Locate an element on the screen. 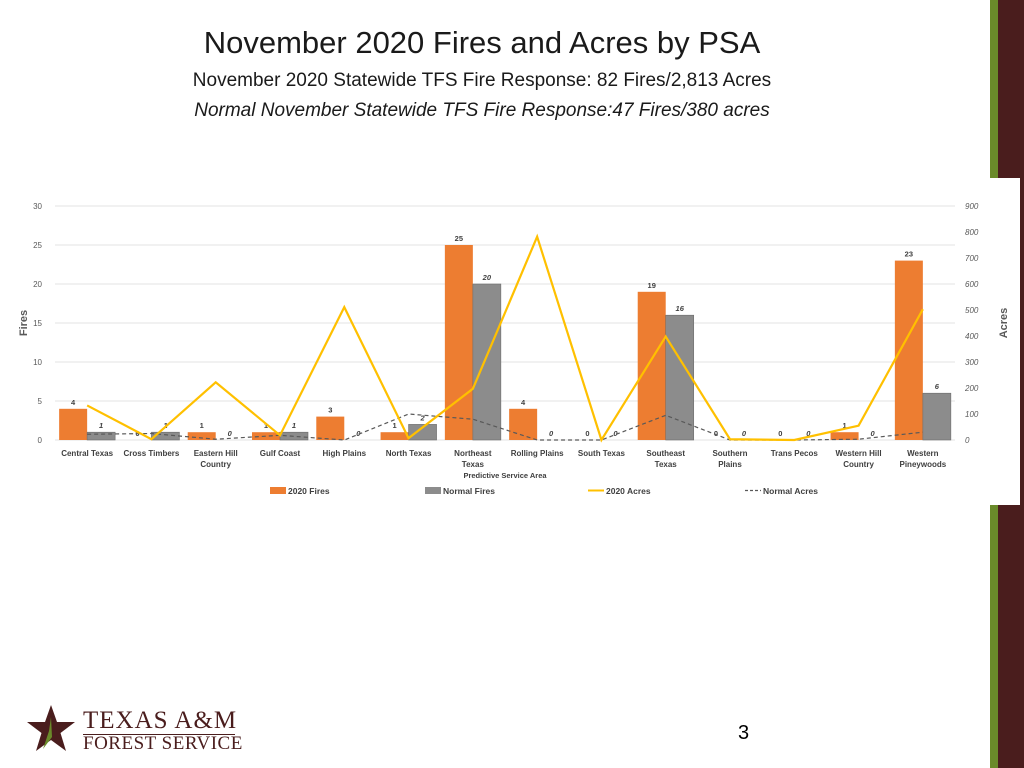 This screenshot has width=1024, height=768. logo-text-texas-am: TEXAS A&M is located at coordinates (160, 720).